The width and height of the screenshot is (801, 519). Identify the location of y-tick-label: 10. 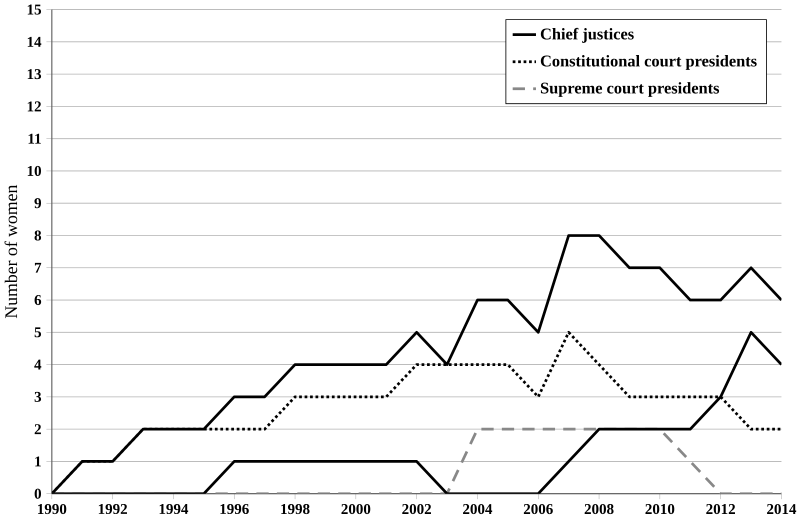
(34, 171).